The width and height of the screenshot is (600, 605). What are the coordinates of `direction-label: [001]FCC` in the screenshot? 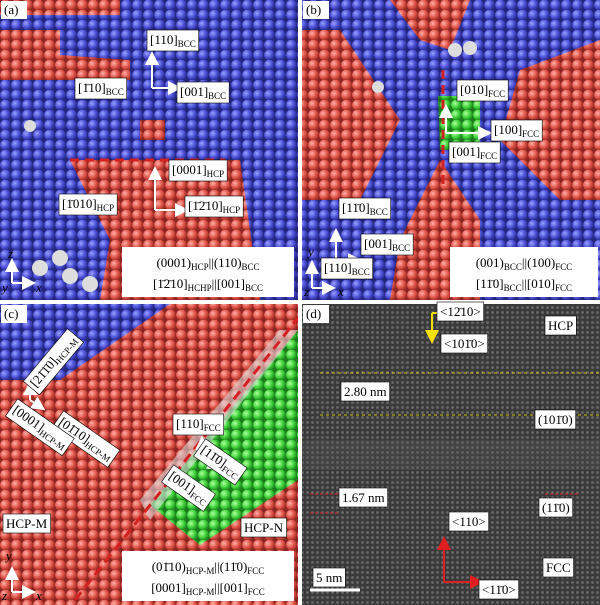 It's located at (474, 152).